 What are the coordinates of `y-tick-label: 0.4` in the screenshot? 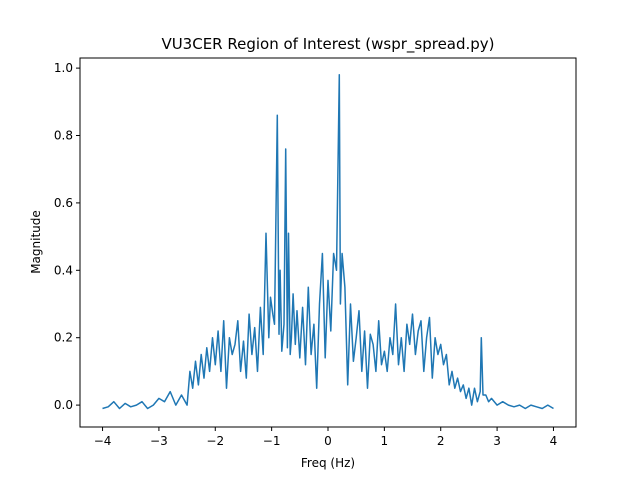 It's located at (63, 270).